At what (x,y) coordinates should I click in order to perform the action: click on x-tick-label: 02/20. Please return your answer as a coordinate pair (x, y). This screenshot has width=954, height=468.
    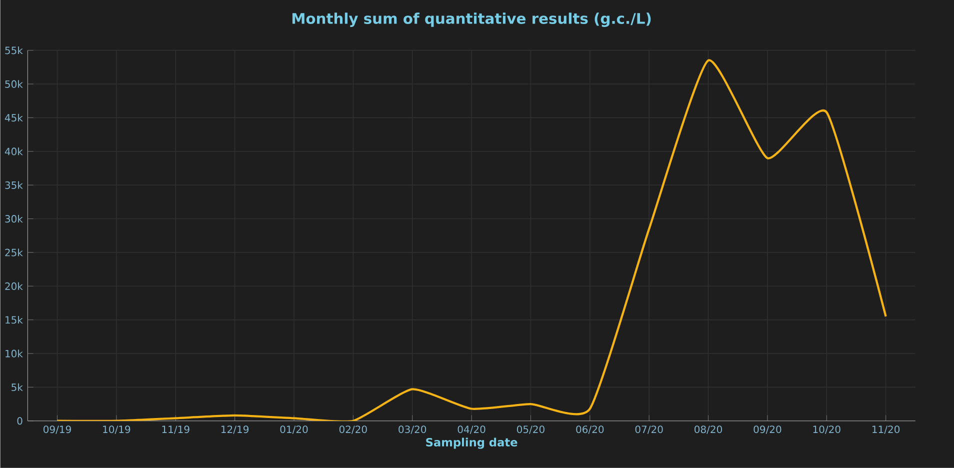
    Looking at the image, I should click on (353, 430).